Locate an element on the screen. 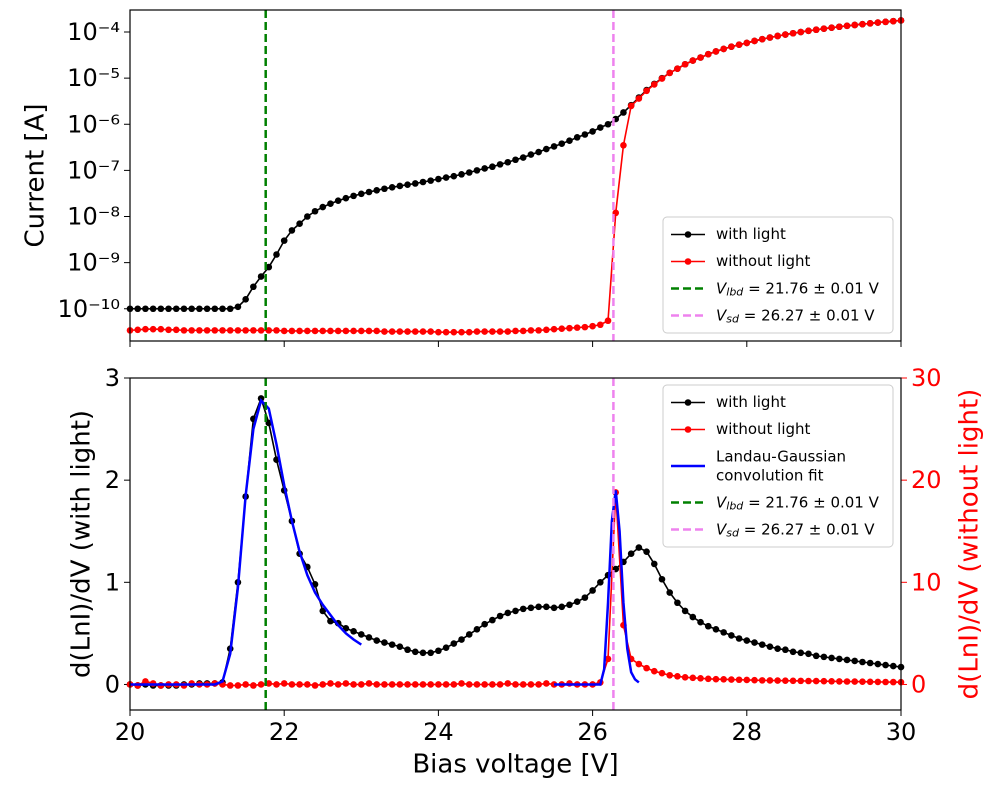 The height and width of the screenshot is (790, 990). y2-tick-label: 20 is located at coordinates (926, 480).